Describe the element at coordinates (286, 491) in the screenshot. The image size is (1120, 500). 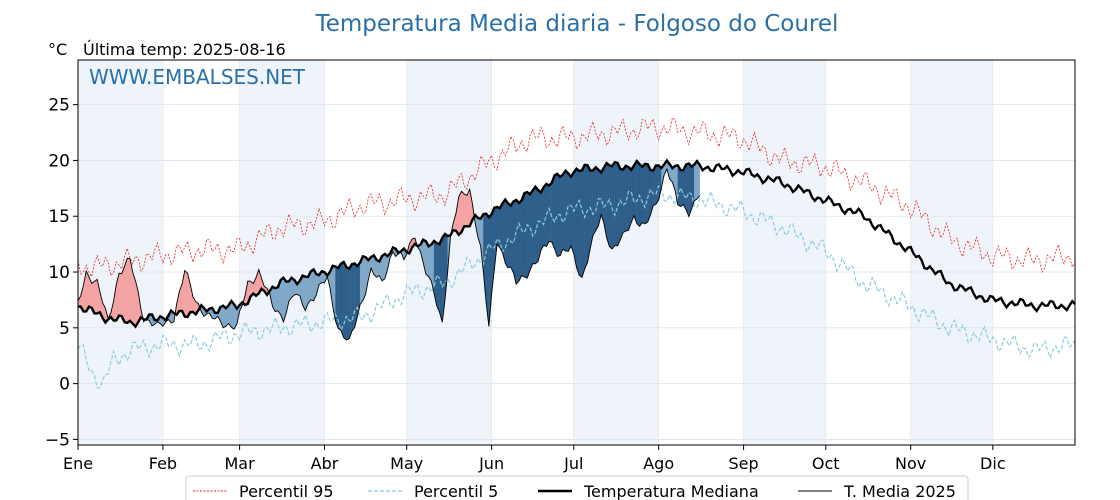
I see `legend-label-p95: Percentil 95` at that location.